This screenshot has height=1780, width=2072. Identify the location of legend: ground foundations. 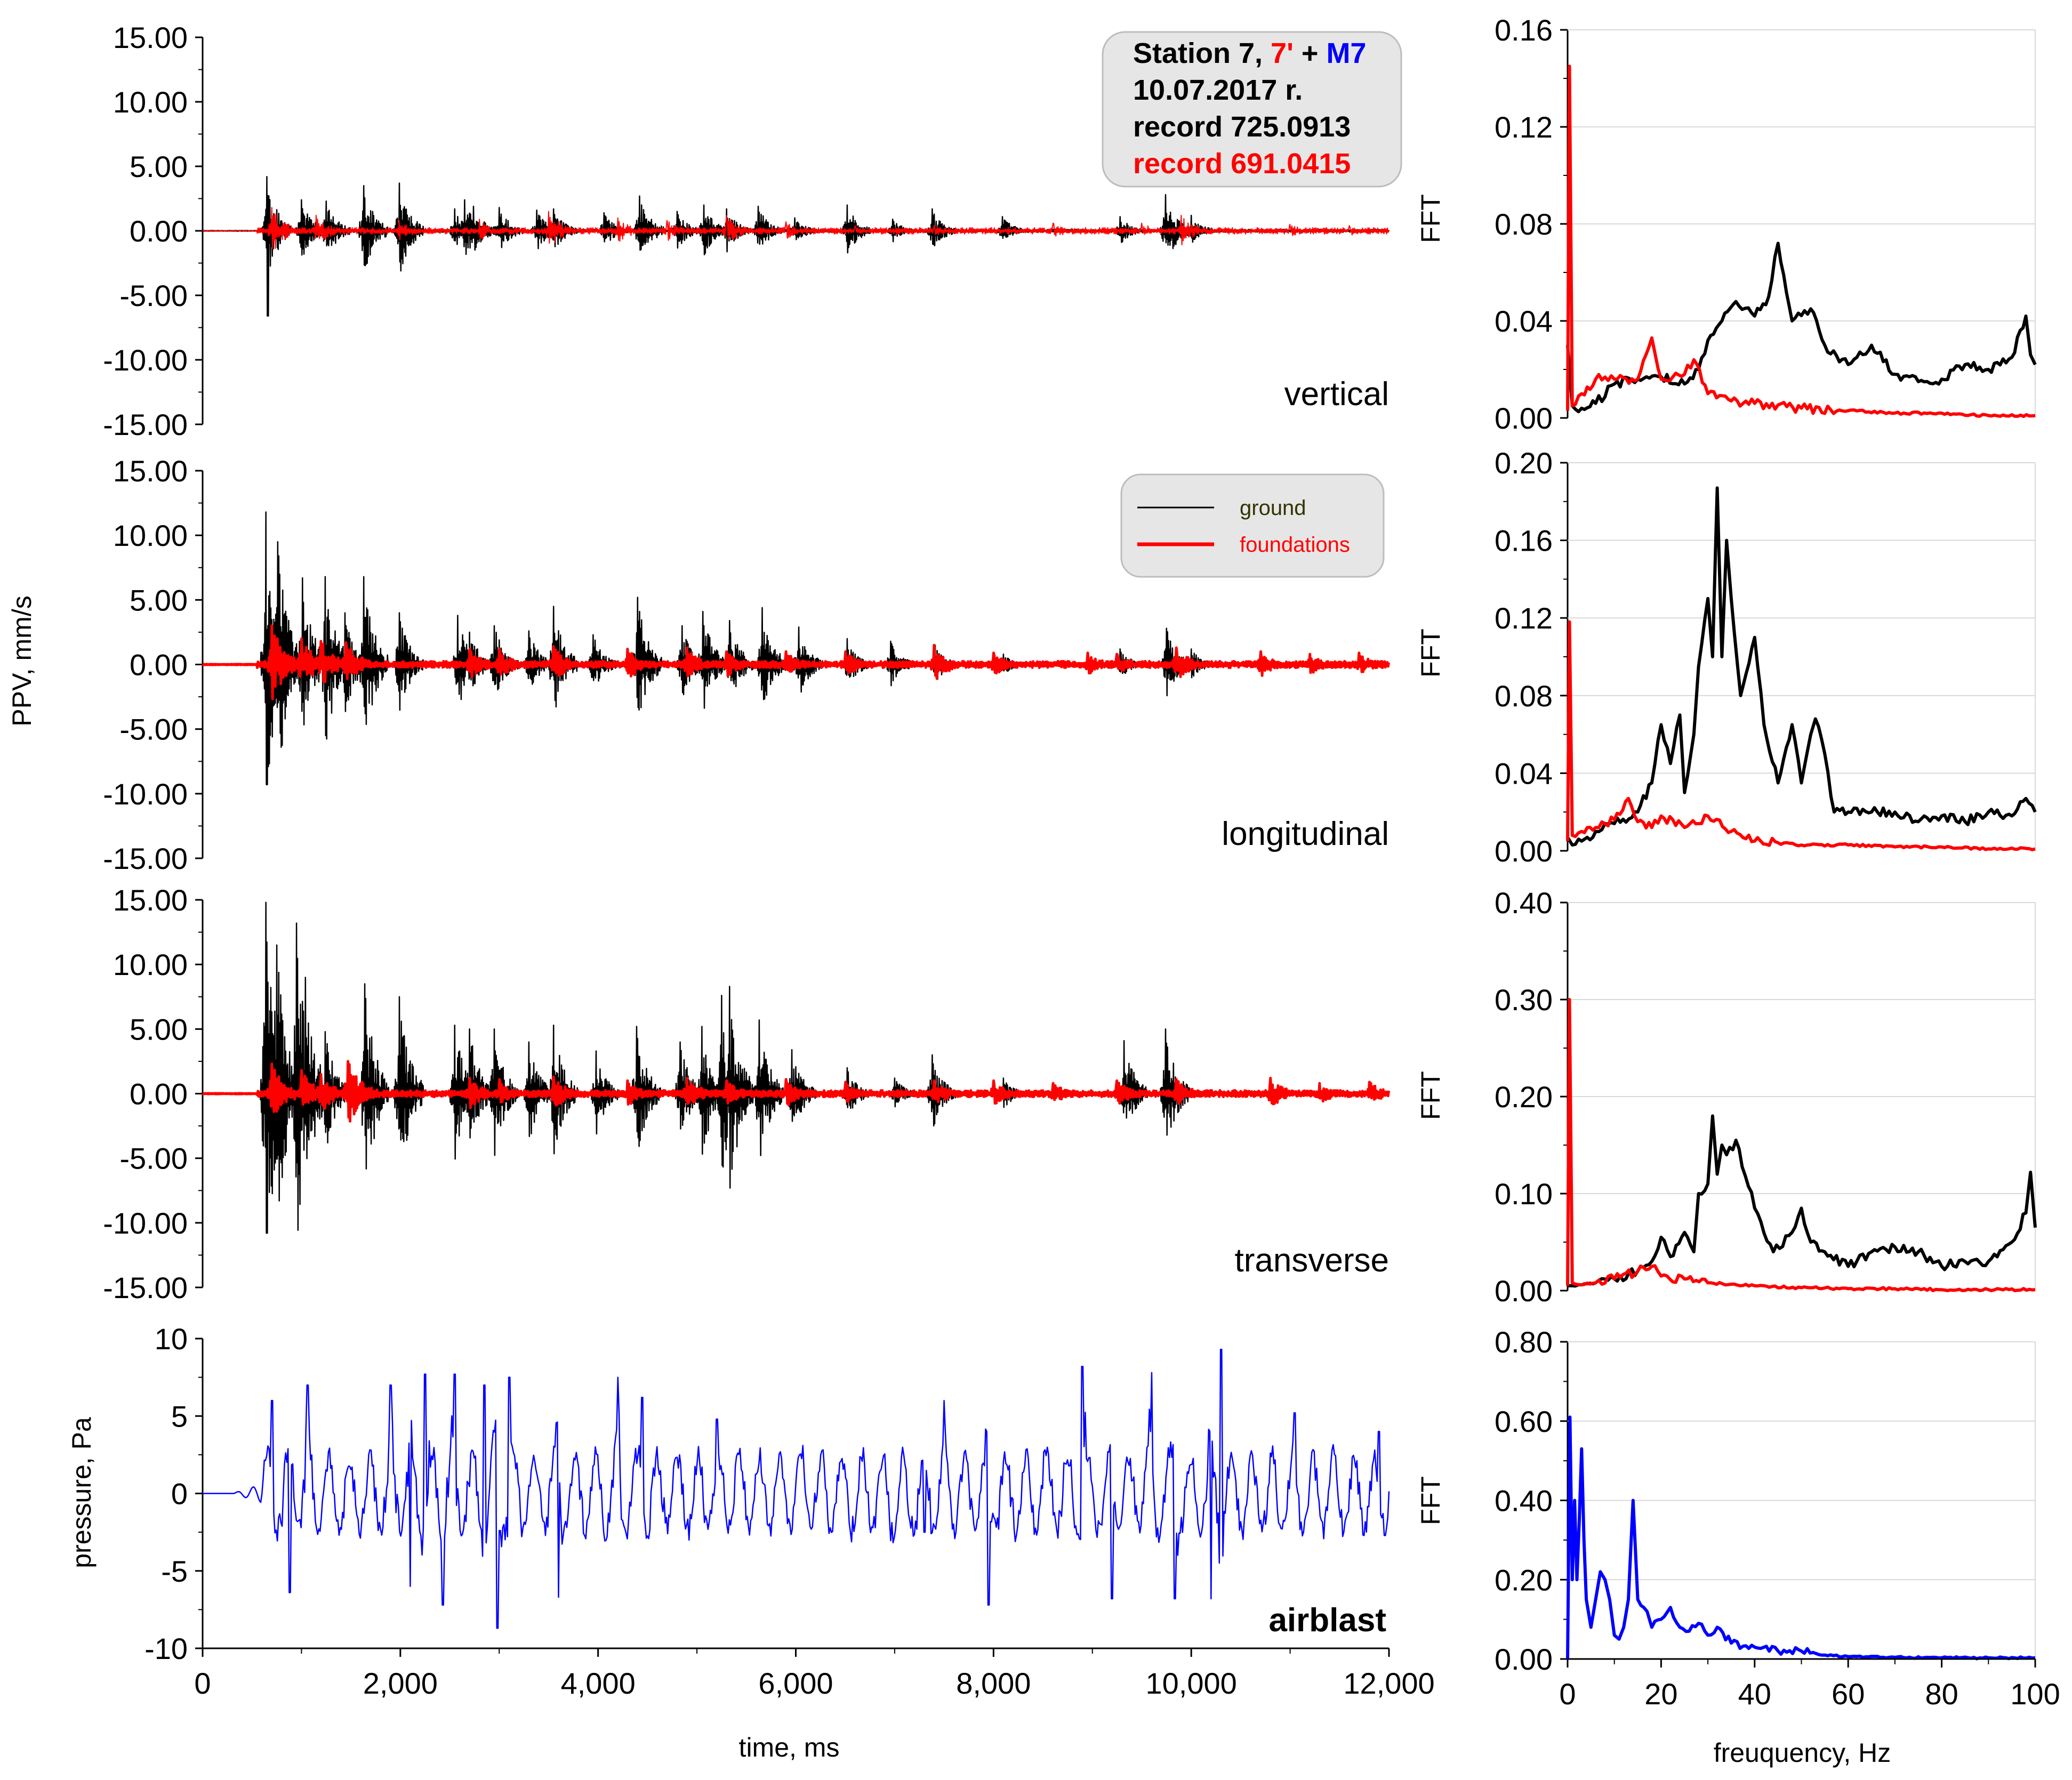
(1252, 525).